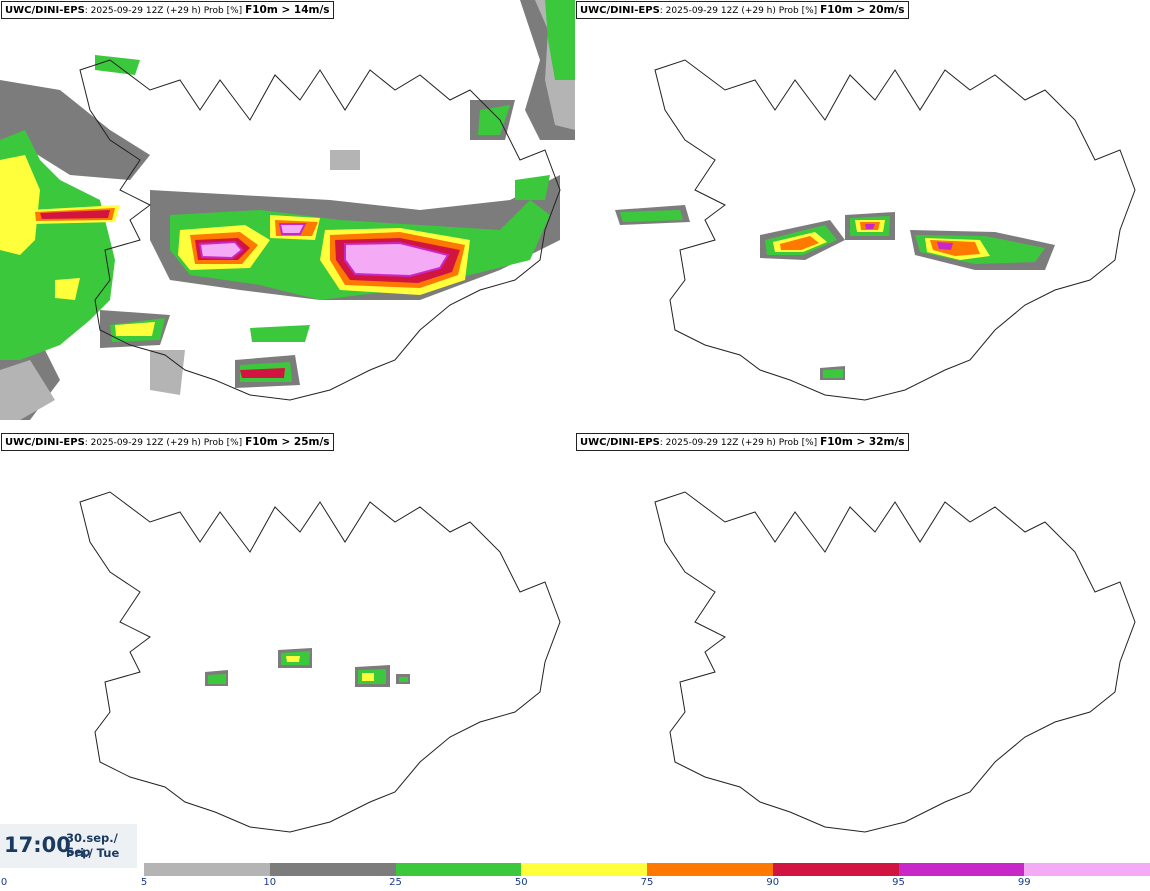  Describe the element at coordinates (395, 882) in the screenshot. I see `colorbar-tick-label: 25` at that location.